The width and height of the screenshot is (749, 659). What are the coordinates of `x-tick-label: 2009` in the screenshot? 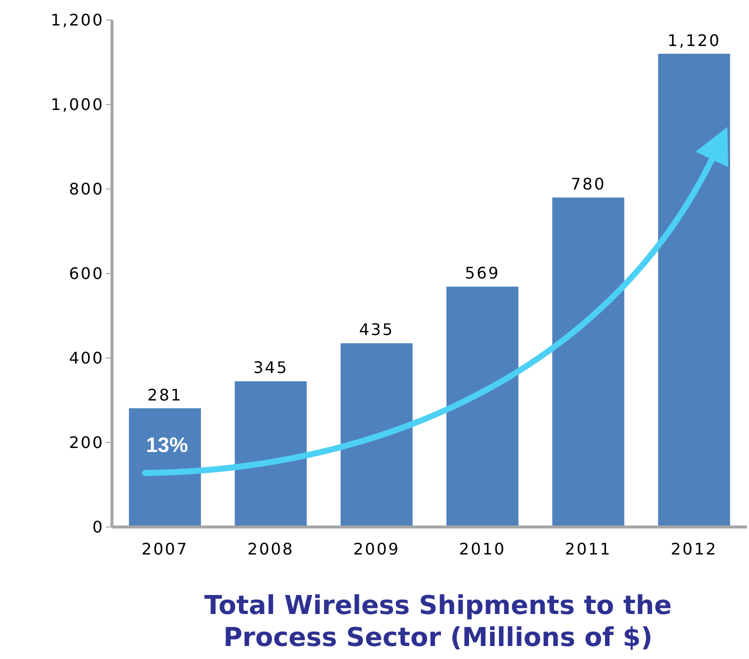 It's located at (376, 548).